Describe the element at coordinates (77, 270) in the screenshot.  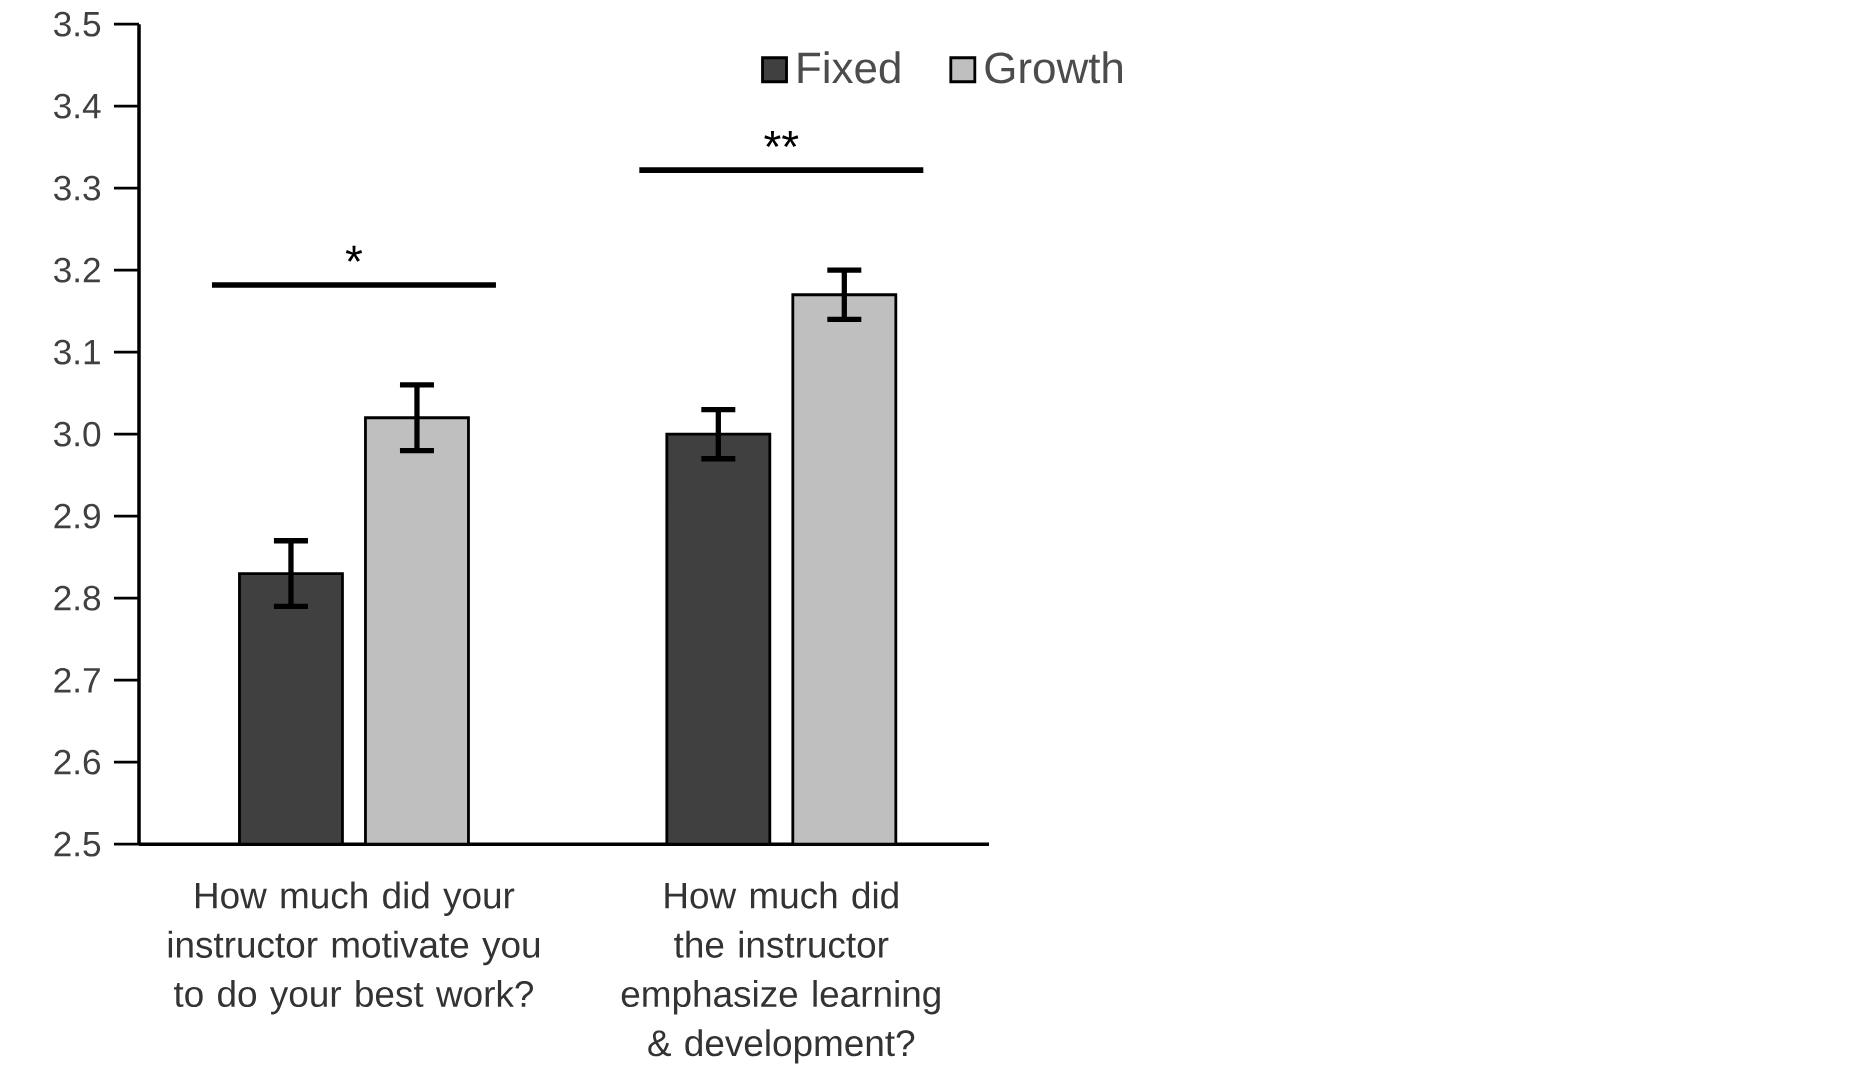
I see `y-tick-label: 3.2` at that location.